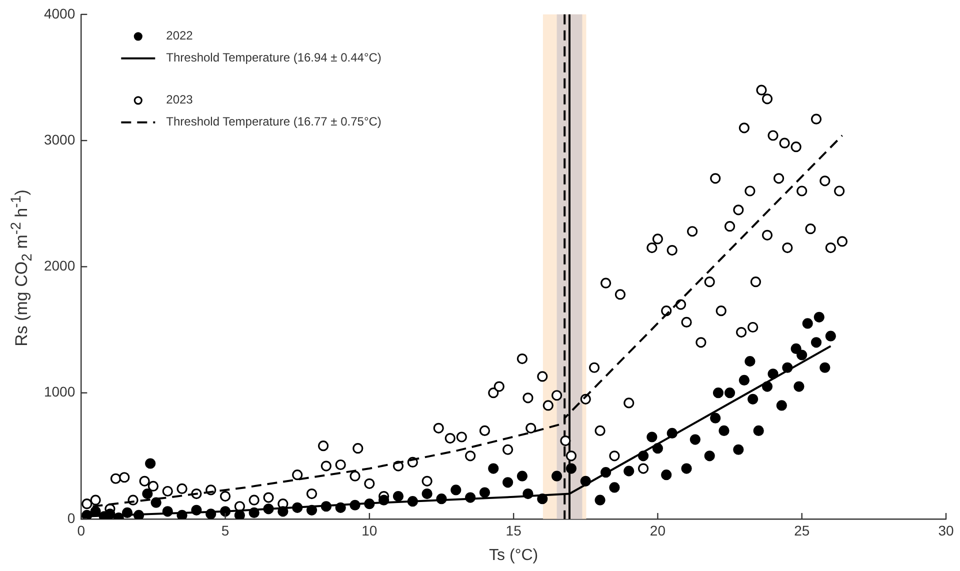  I want to click on x-tick-label: 25, so click(802, 530).